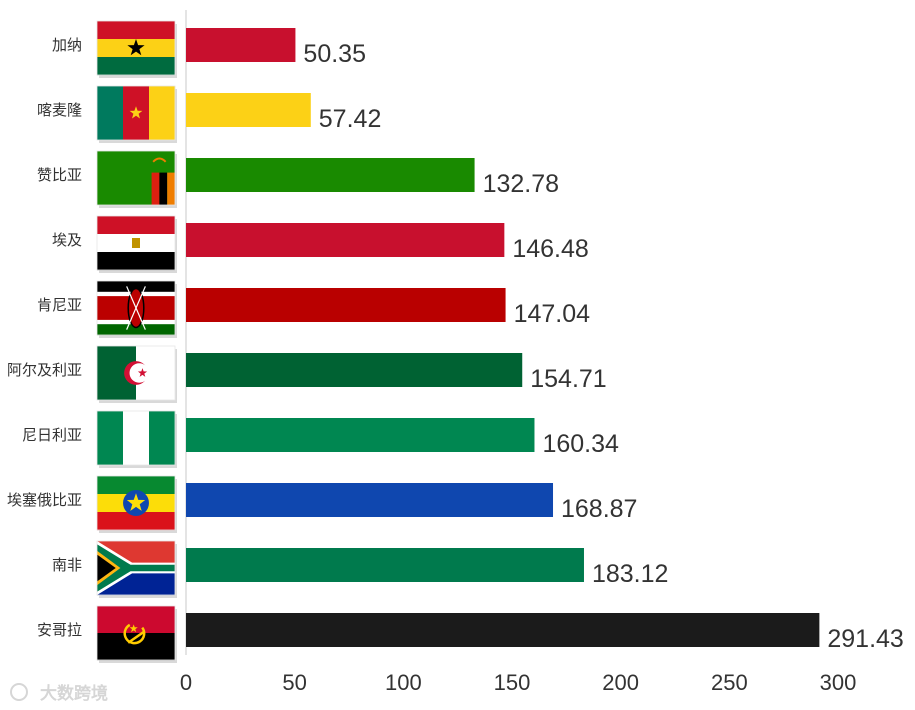  Describe the element at coordinates (550, 249) in the screenshot. I see `data-label: 146.48` at that location.